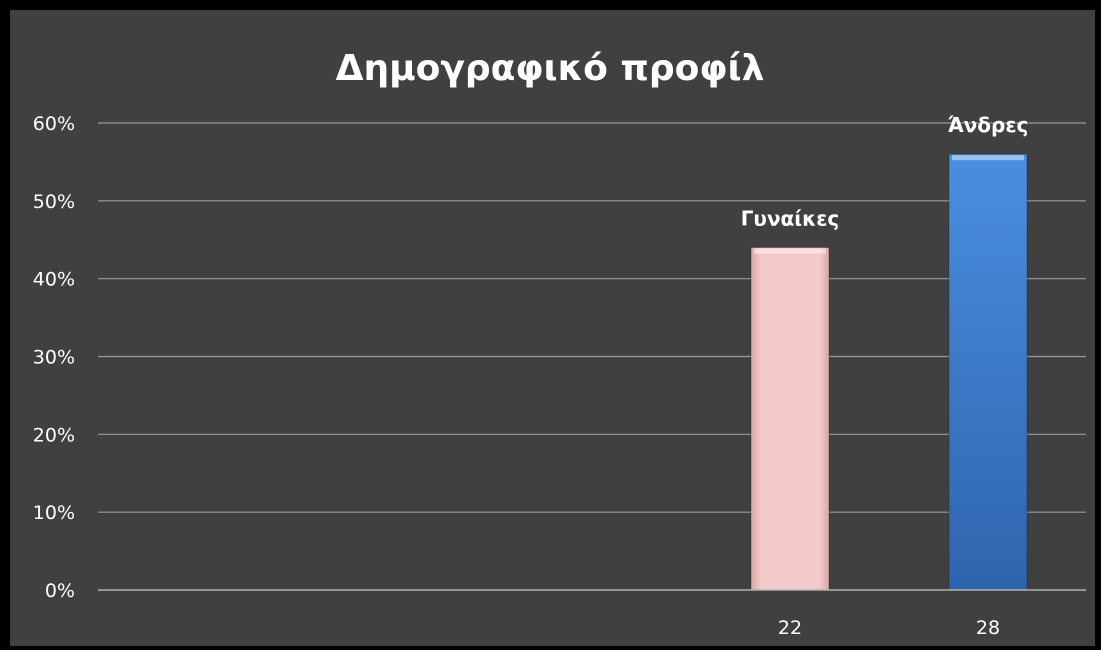  What do you see at coordinates (889, 628) in the screenshot?
I see `x-axis-tick-labels: 22 28` at bounding box center [889, 628].